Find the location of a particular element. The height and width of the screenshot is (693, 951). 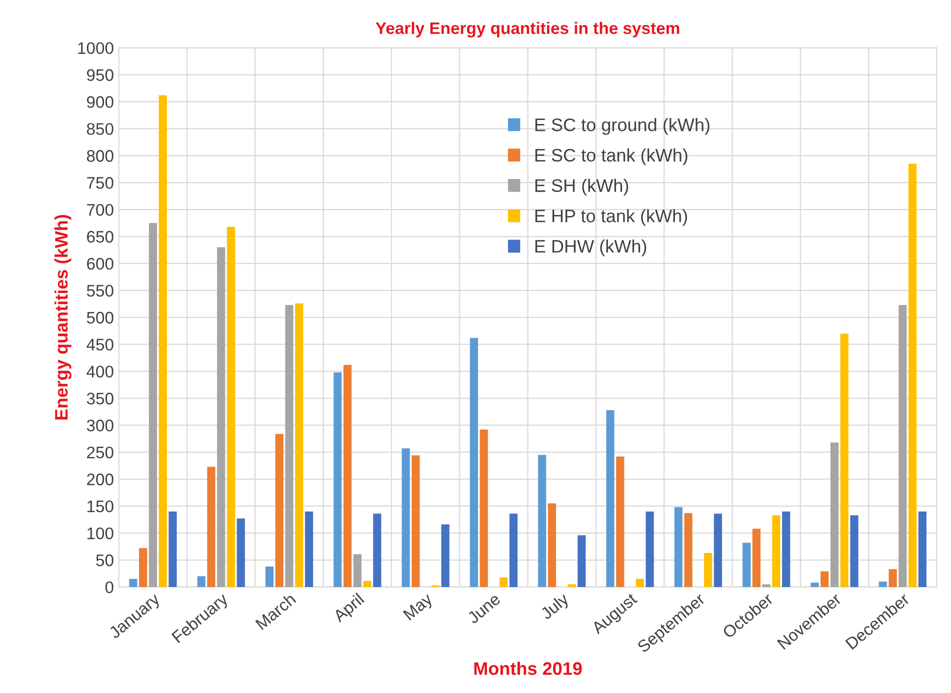

y-tick-label: 1000 is located at coordinates (96, 48).